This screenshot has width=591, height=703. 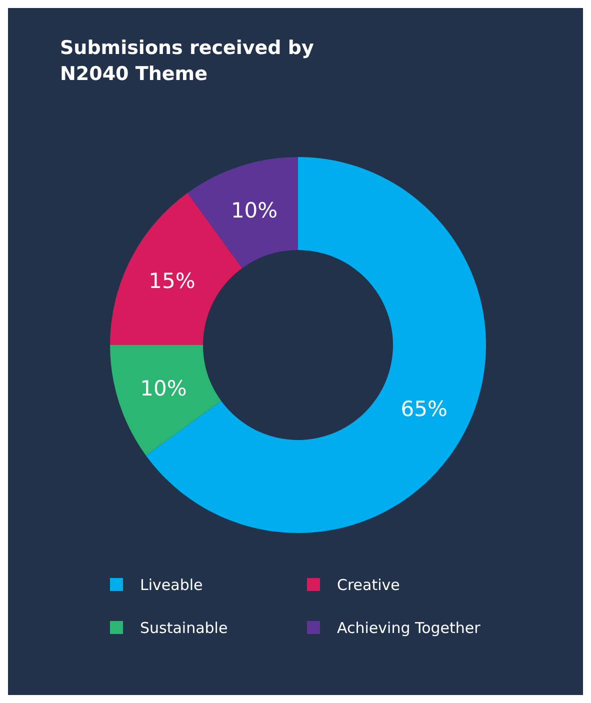 What do you see at coordinates (187, 61) in the screenshot?
I see `chart-title: Submisions received by N2040 Theme` at bounding box center [187, 61].